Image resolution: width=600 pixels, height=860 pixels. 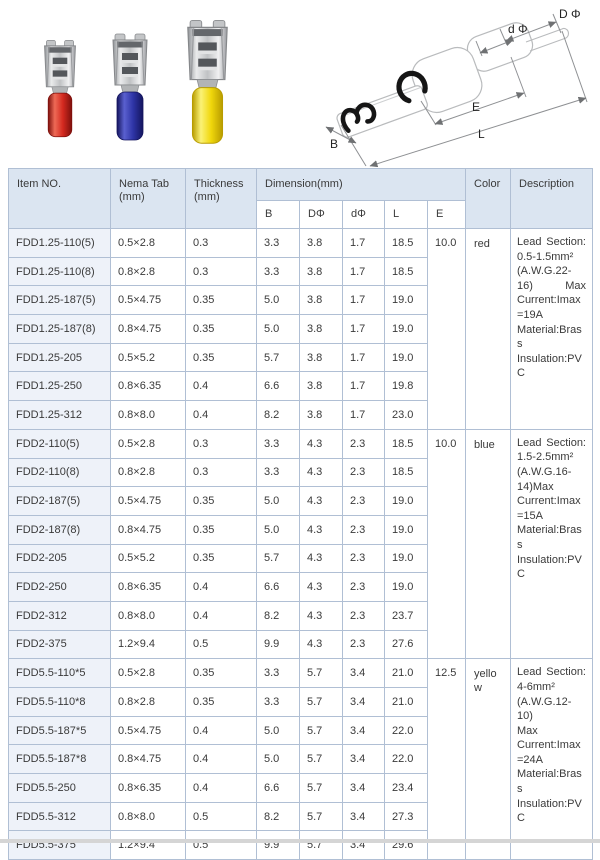 I want to click on table-row: FDD2-205 0.5×5.2 0.35 5.7 4.3 2.3 19.0, so click(x=300, y=558).